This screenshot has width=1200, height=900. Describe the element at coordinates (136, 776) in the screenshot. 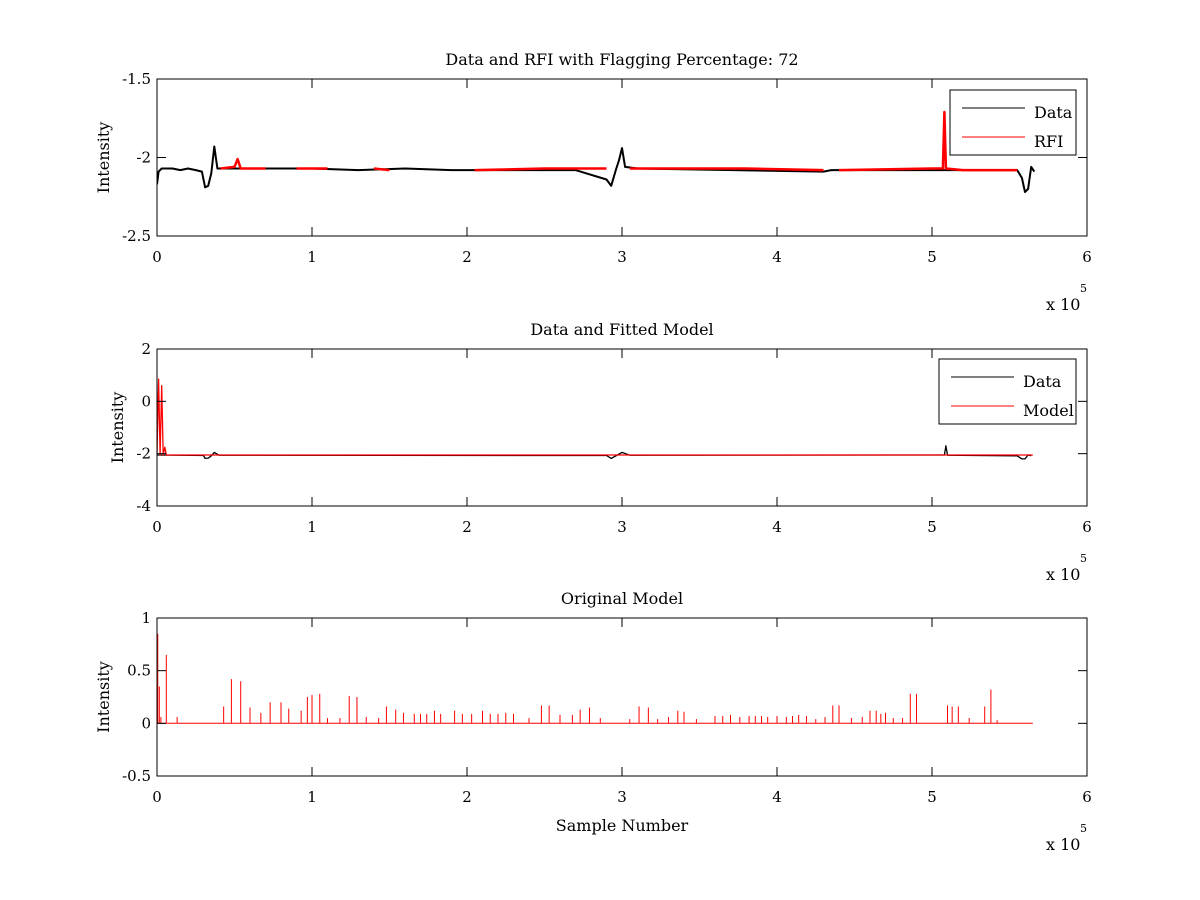

I see `y-tick-label: -0.5` at that location.